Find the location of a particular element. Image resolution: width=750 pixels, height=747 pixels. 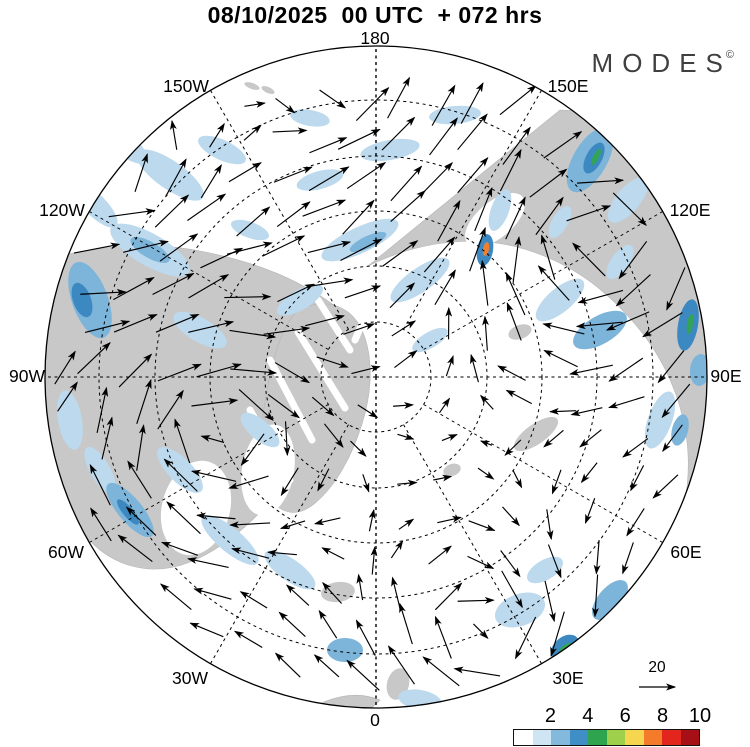

colorbar-tick-10: 10 is located at coordinates (700, 716).